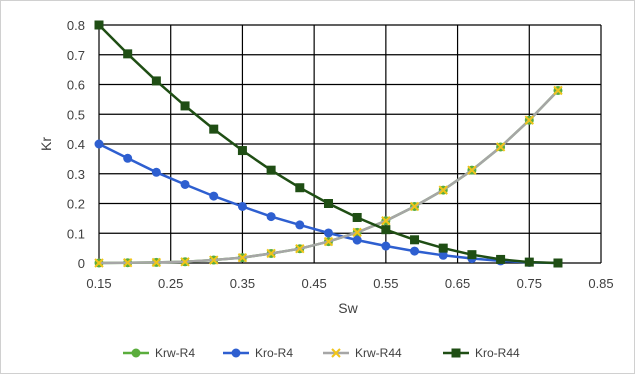 The height and width of the screenshot is (378, 635). What do you see at coordinates (76, 25) in the screenshot?
I see `y-tick-label: 0.8` at bounding box center [76, 25].